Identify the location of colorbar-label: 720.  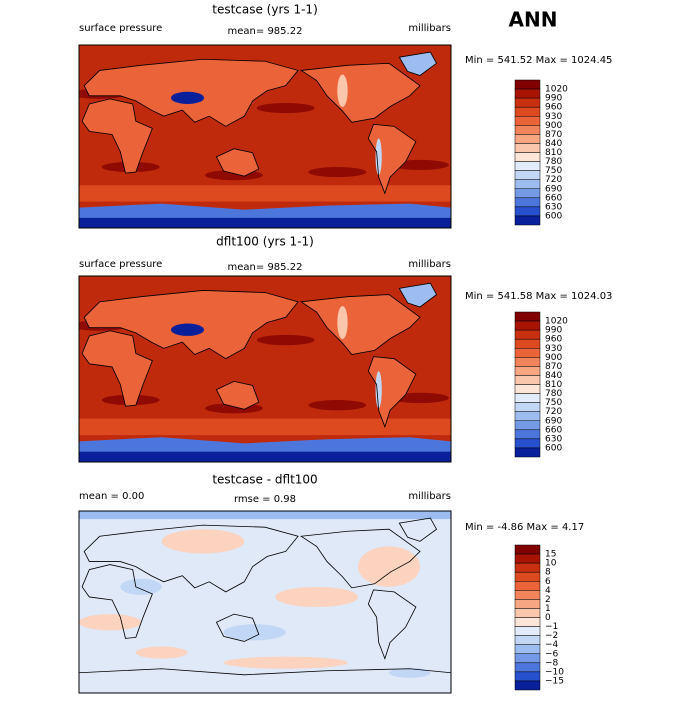
(553, 412).